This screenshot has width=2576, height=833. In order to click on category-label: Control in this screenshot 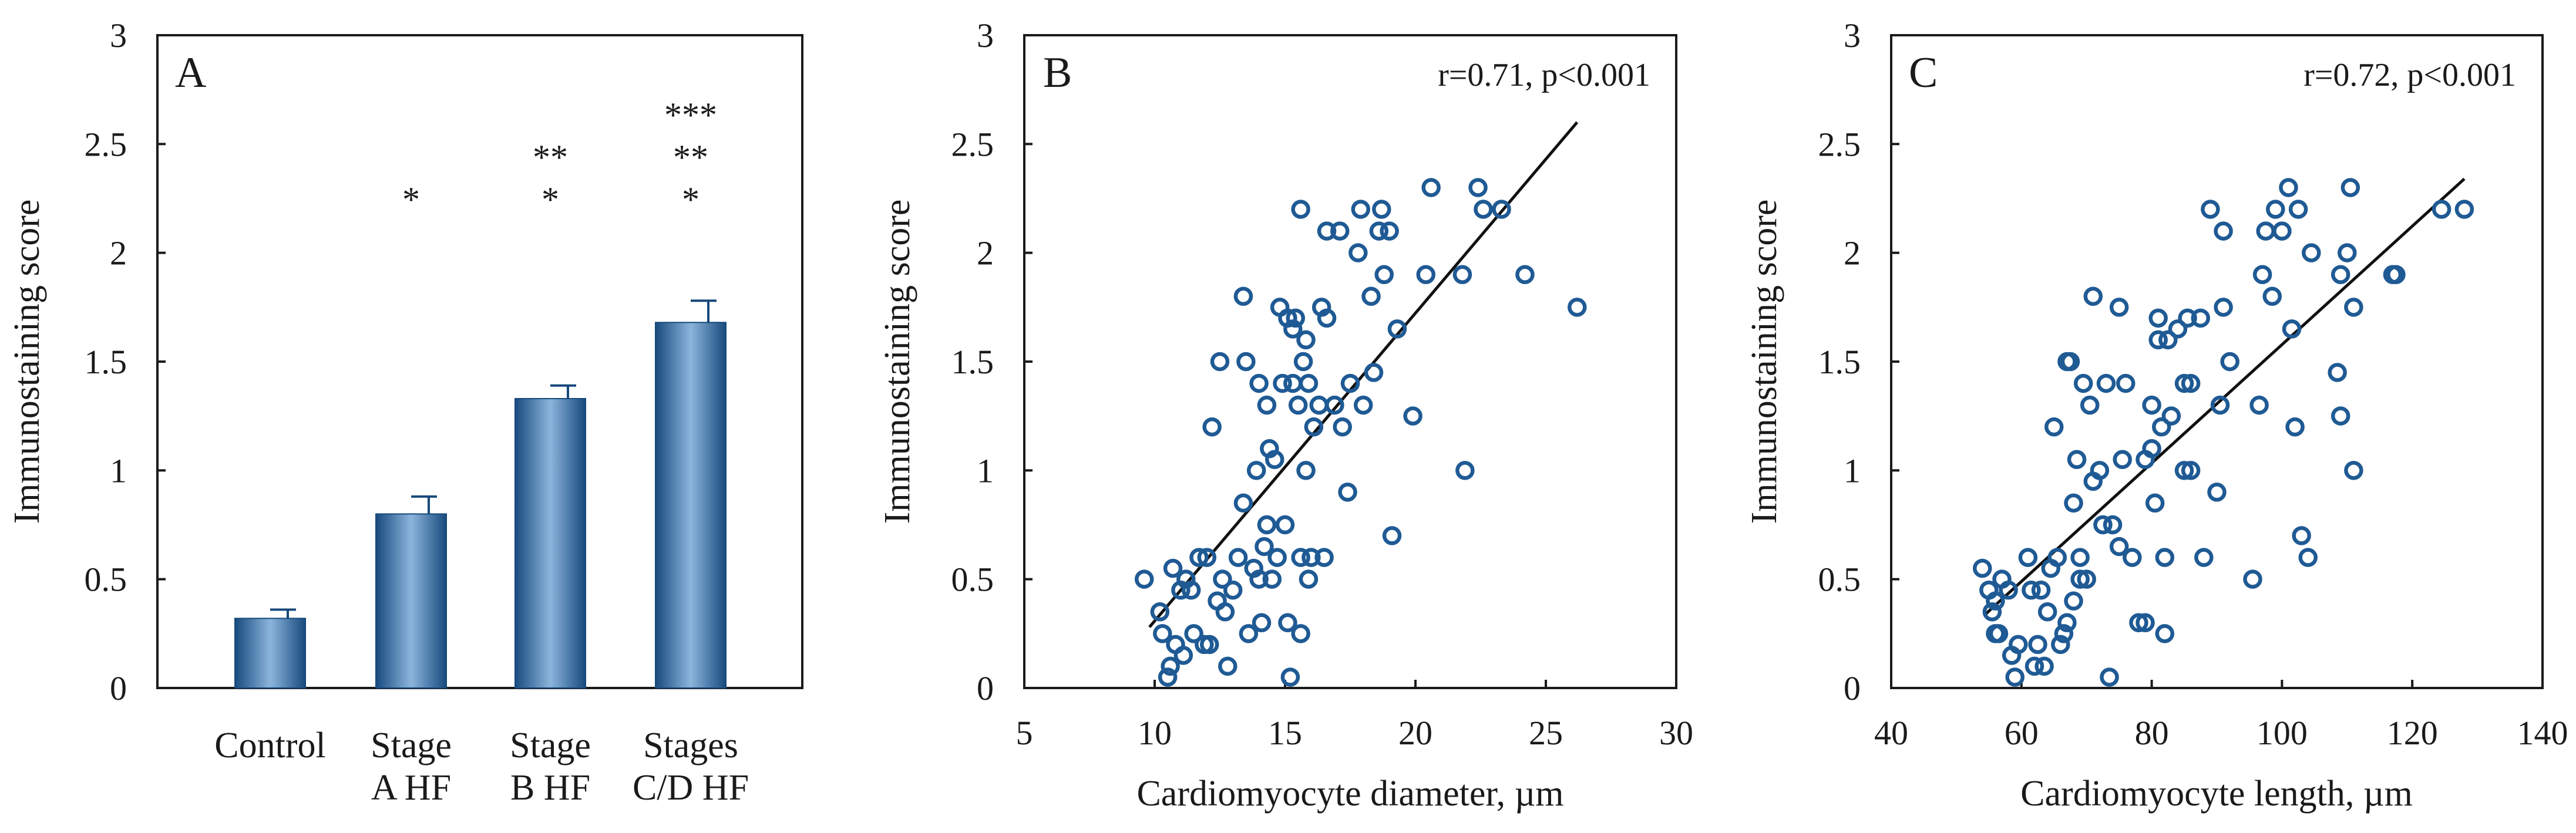, I will do `click(269, 746)`.